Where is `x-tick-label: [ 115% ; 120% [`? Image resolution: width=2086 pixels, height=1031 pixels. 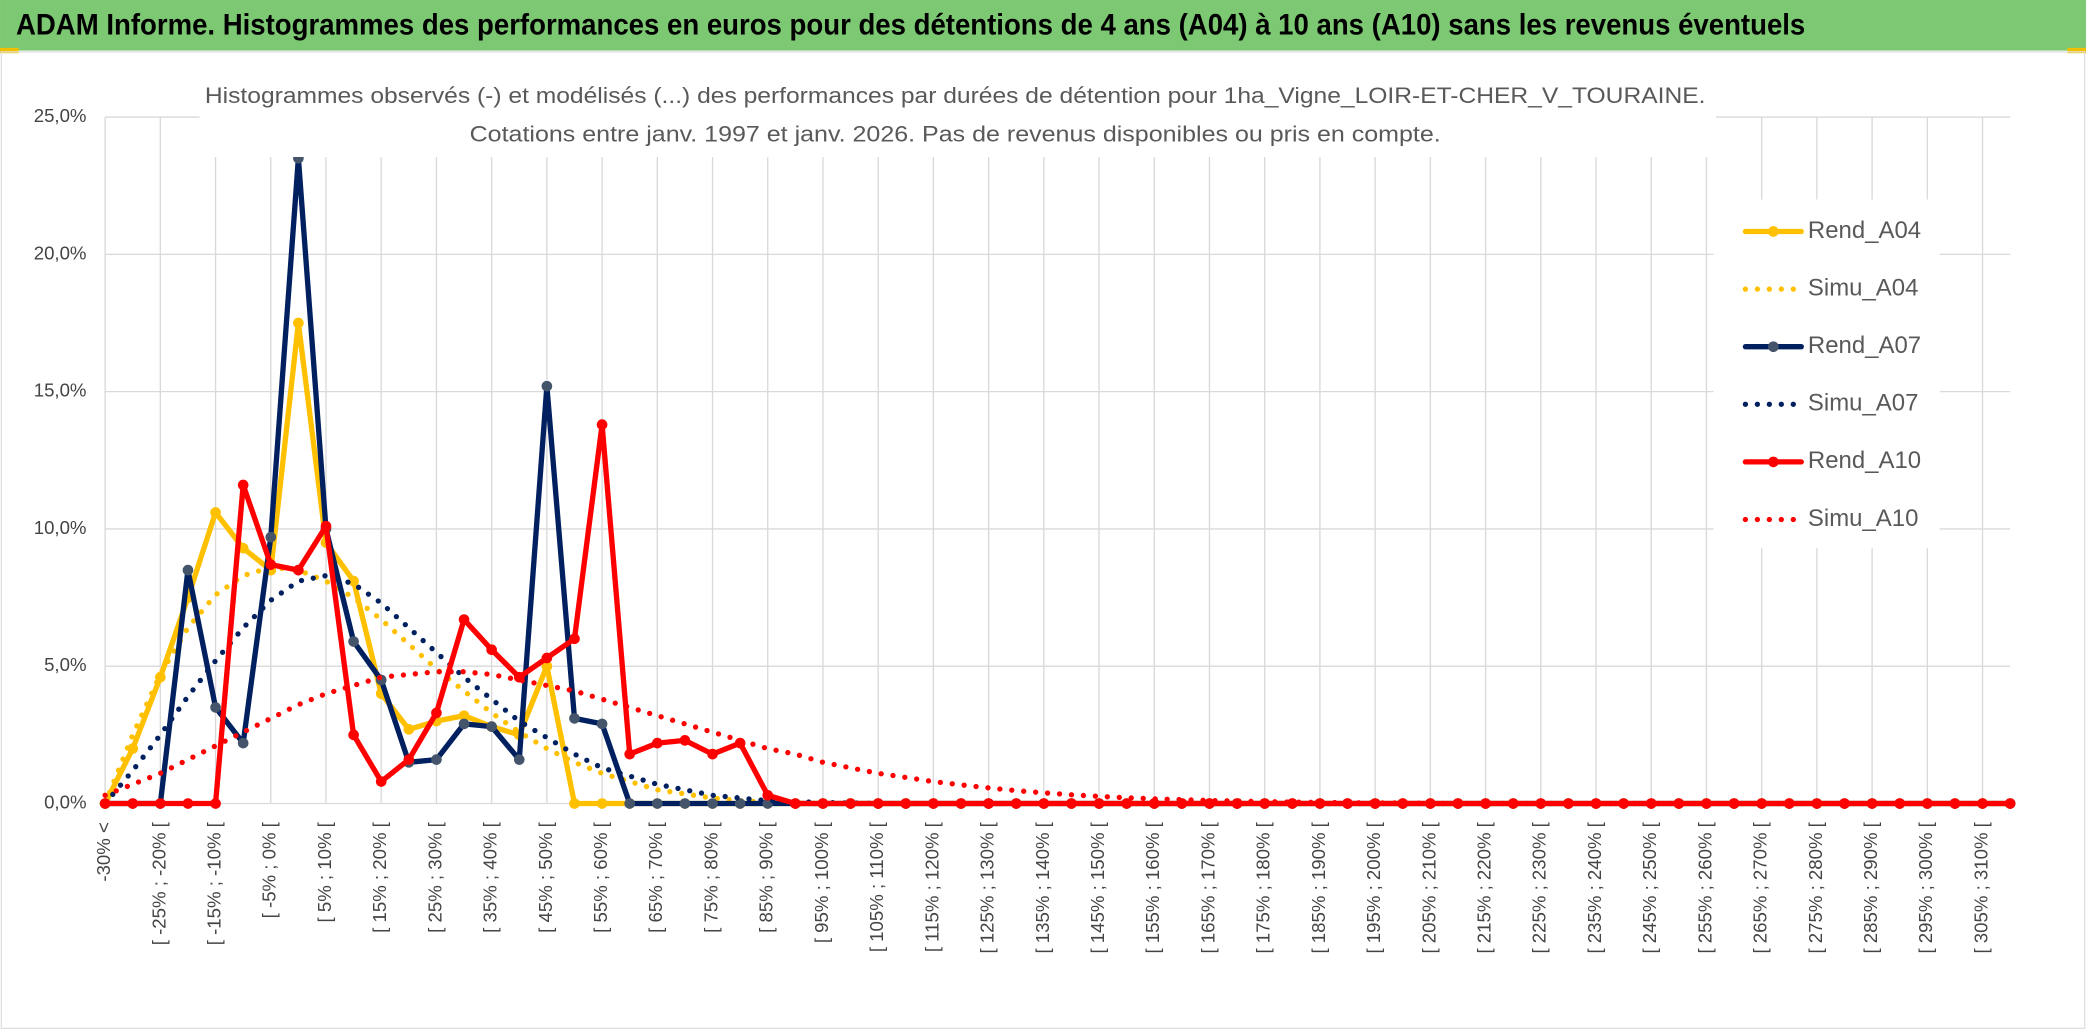 x-tick-label: [ 115% ; 120% [ is located at coordinates (931, 886).